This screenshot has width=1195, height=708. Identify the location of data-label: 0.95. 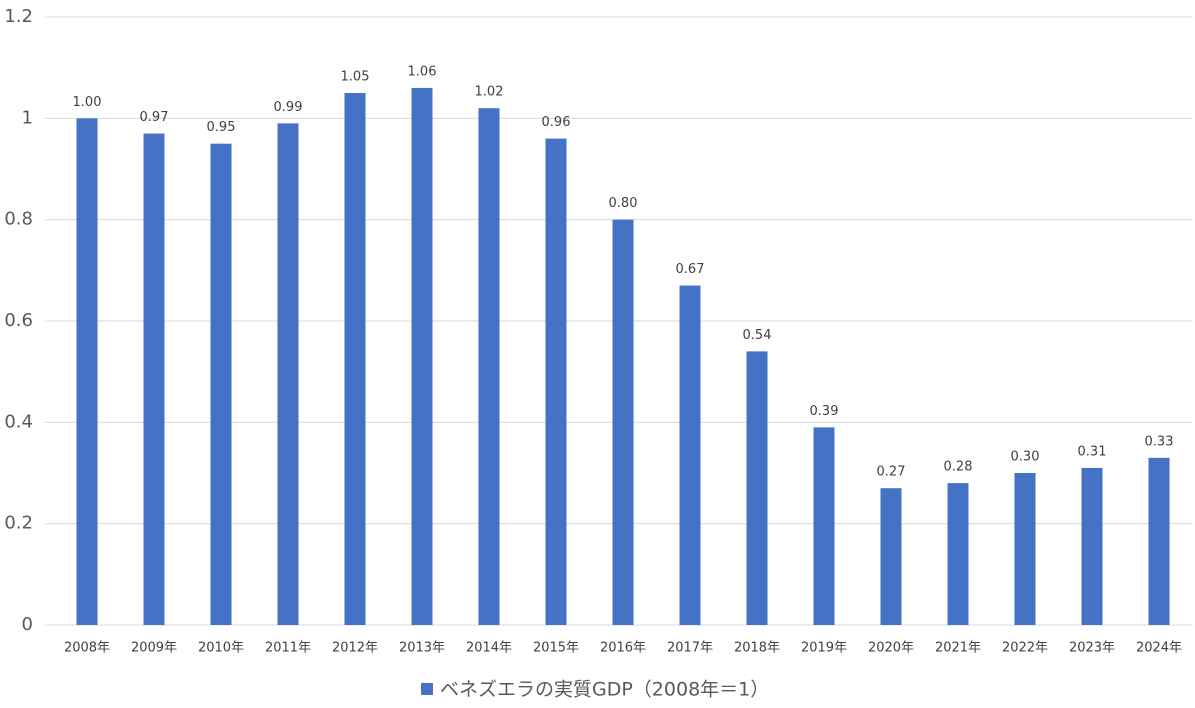
(221, 127).